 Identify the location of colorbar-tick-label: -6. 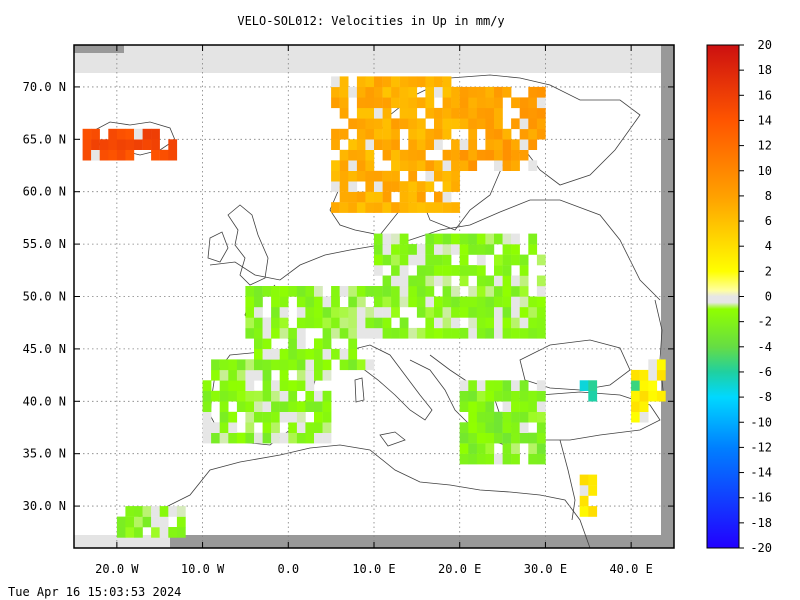
(765, 372).